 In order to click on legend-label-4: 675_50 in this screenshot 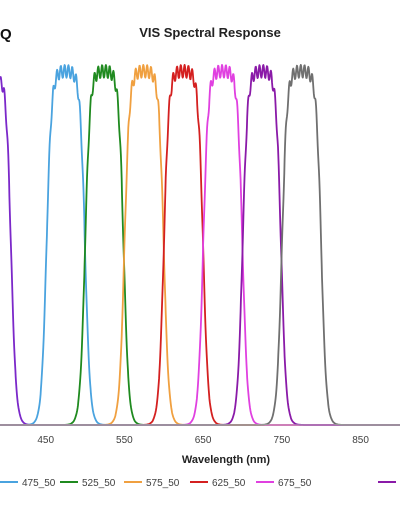, I will do `click(295, 483)`.